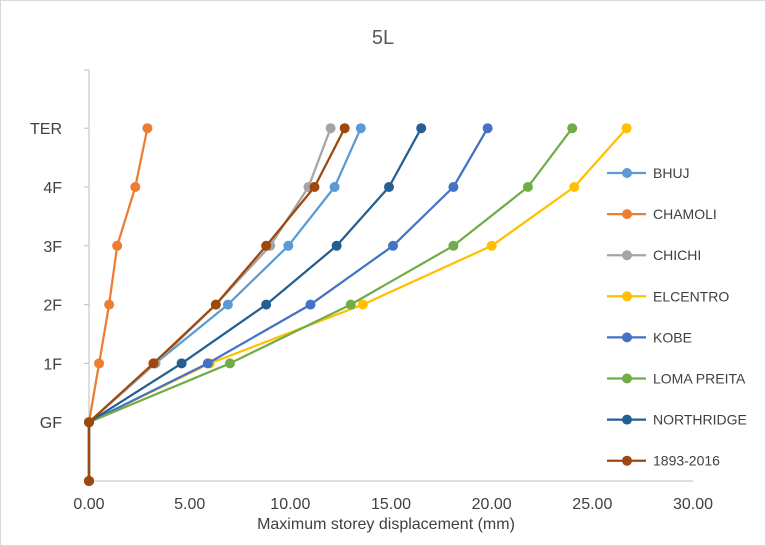 The image size is (766, 546). I want to click on y-tick-label: TER, so click(46, 129).